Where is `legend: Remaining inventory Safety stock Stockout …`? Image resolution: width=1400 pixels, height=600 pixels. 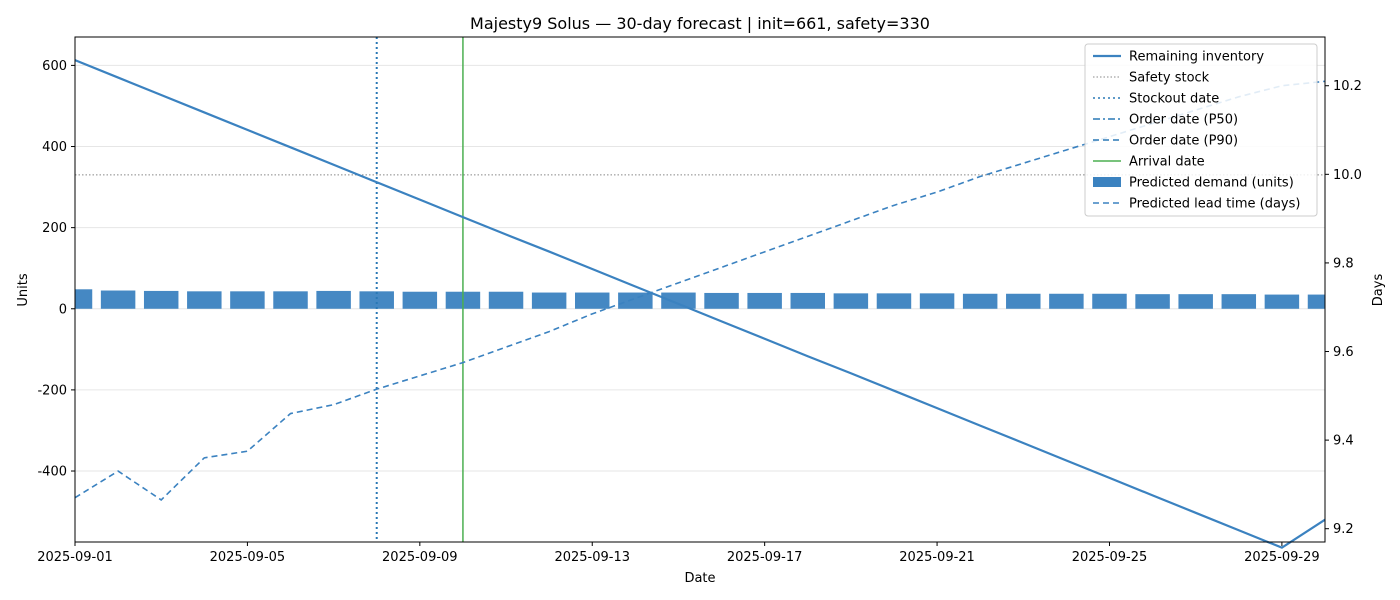 legend: Remaining inventory Safety stock Stockout … is located at coordinates (1201, 130).